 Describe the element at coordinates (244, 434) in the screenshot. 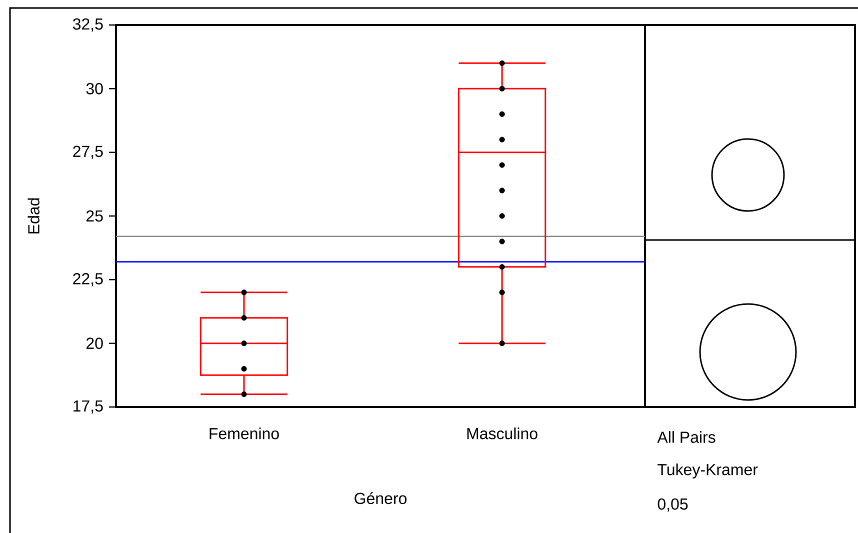

I see `x-tick-label: Femenino` at that location.